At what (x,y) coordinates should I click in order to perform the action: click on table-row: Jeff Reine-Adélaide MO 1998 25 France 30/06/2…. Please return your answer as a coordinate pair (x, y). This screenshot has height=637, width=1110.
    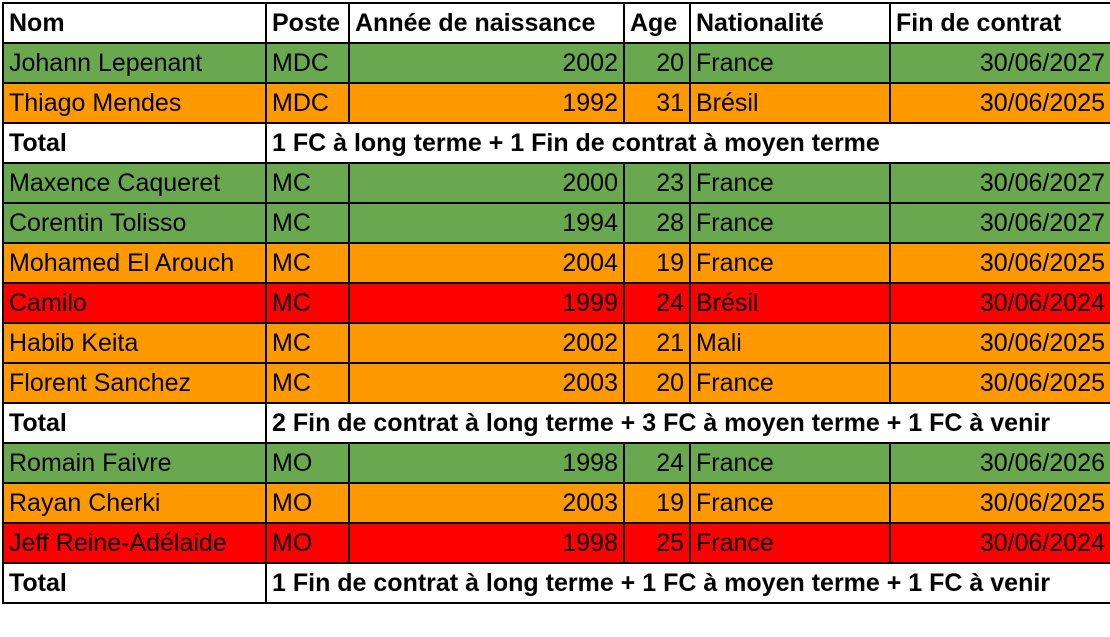
    Looking at the image, I should click on (556, 543).